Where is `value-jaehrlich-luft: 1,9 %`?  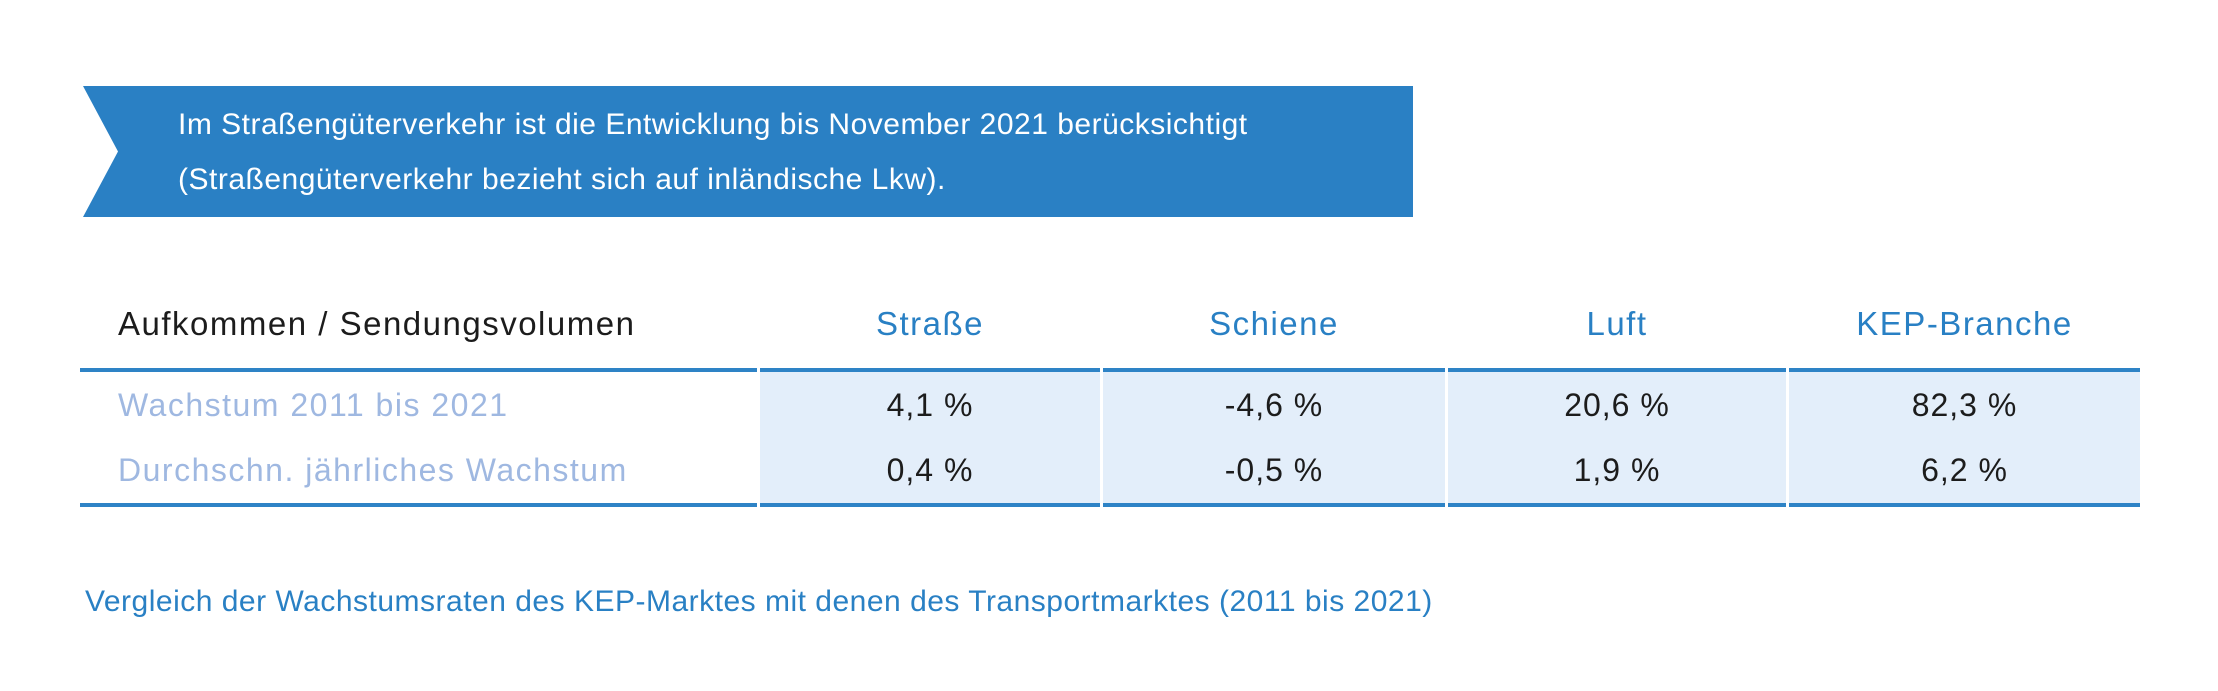 value-jaehrlich-luft: 1,9 % is located at coordinates (1617, 472).